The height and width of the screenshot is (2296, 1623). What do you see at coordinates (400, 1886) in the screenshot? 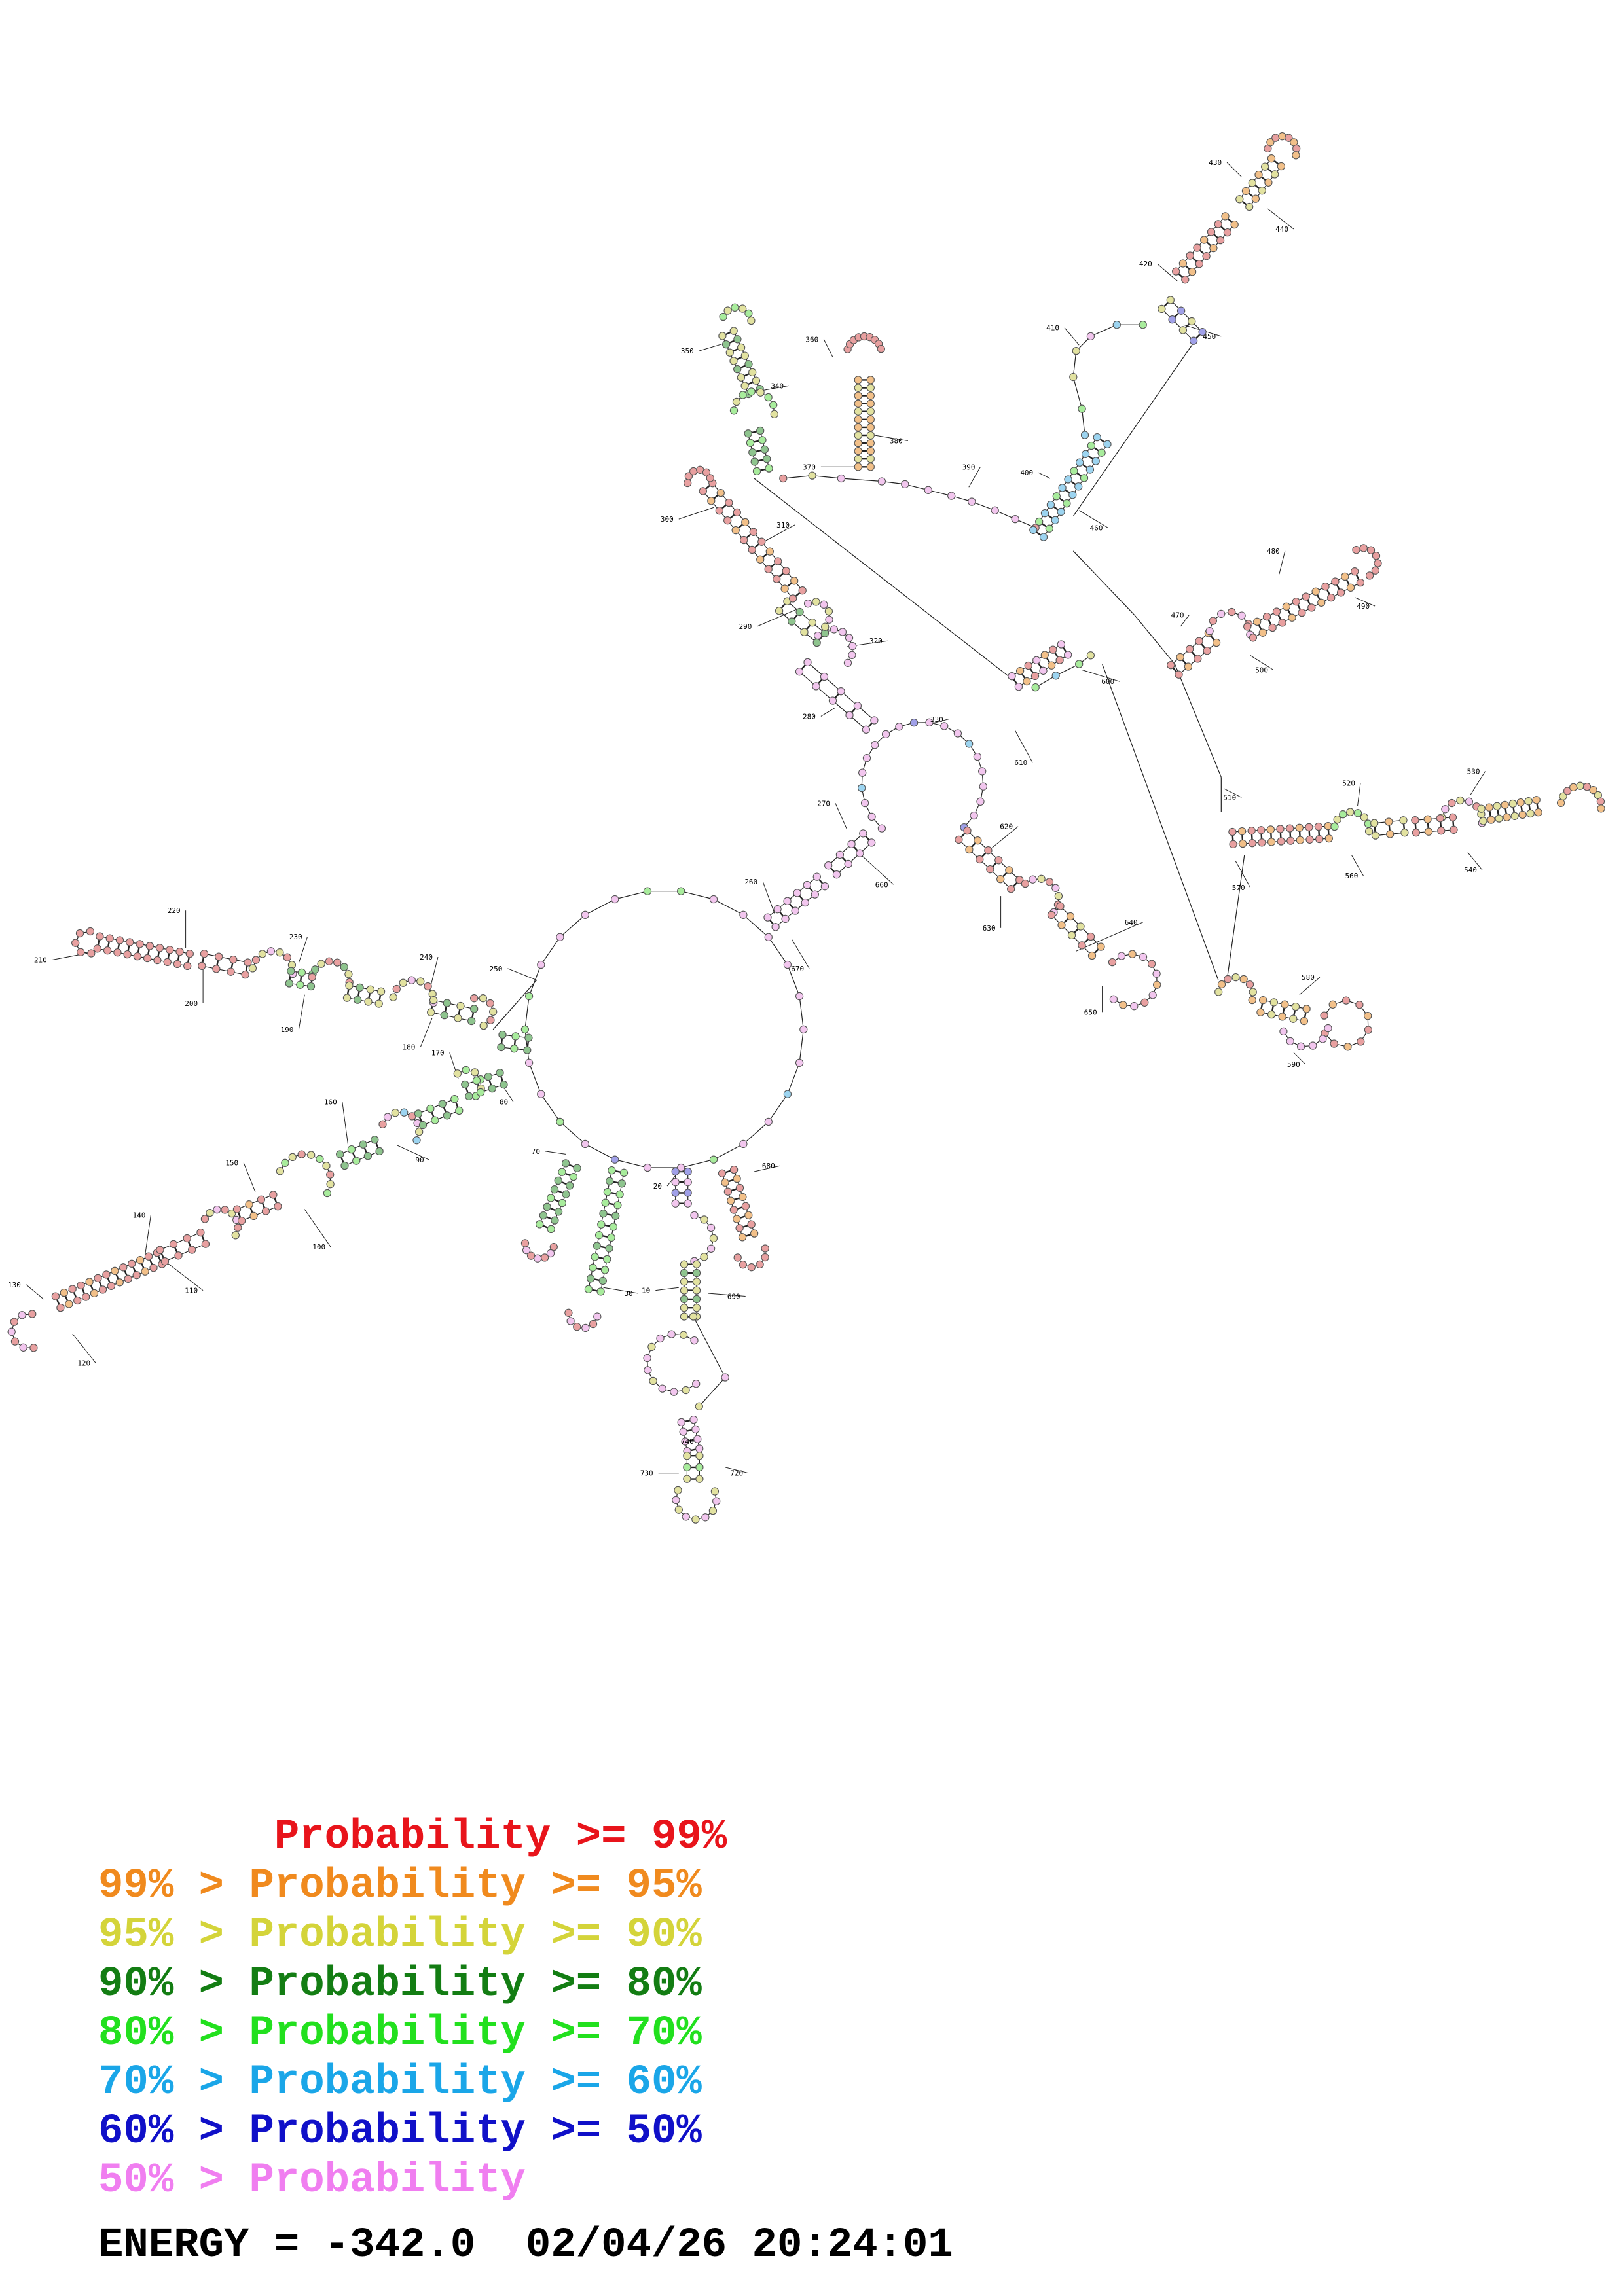
I see `legend-entry-95: 99% > Probability >= 95%` at bounding box center [400, 1886].